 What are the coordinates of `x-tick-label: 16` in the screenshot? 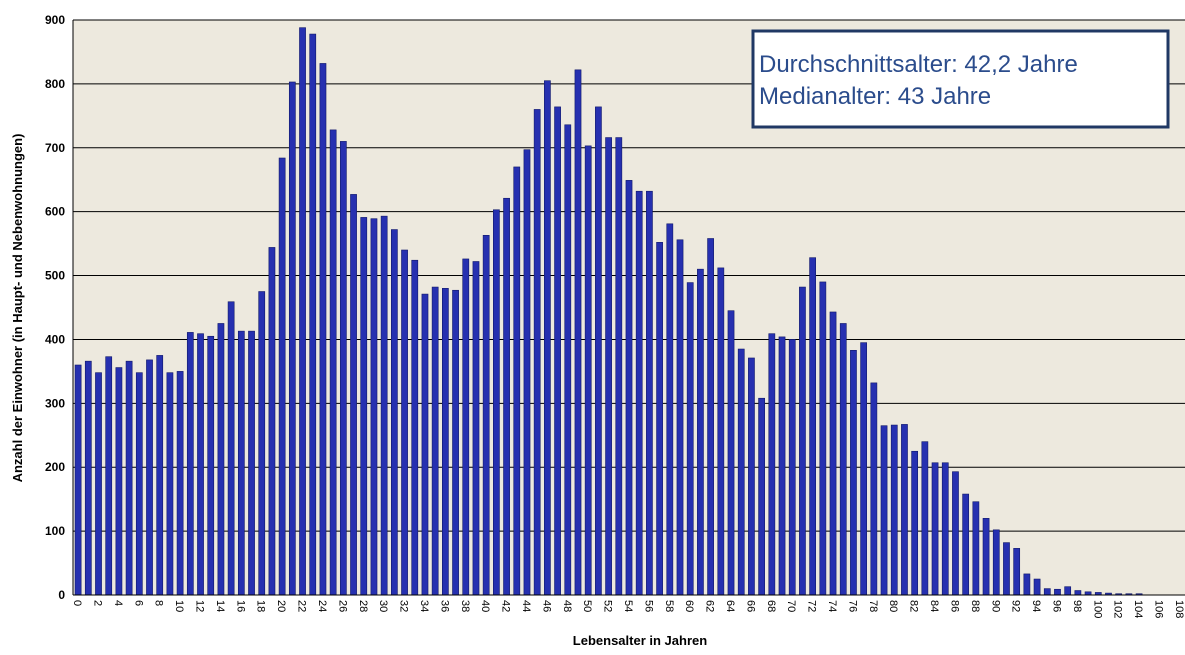 It's located at (240, 606).